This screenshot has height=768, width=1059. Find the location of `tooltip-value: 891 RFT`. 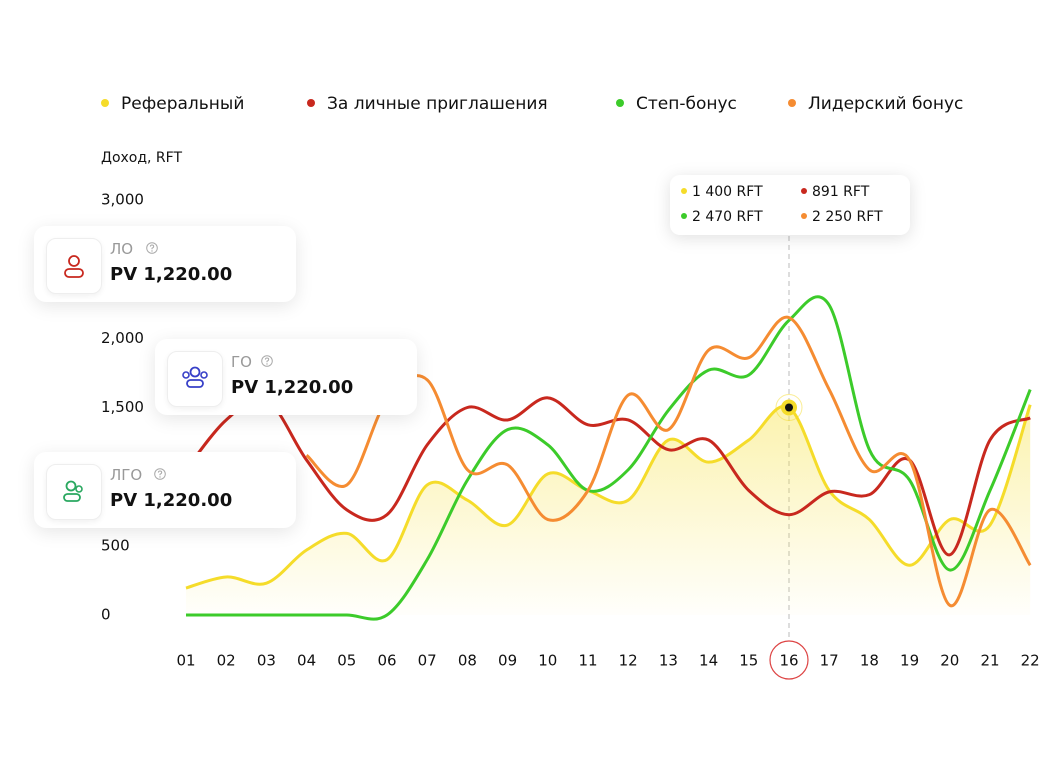

tooltip-value: 891 RFT is located at coordinates (841, 192).